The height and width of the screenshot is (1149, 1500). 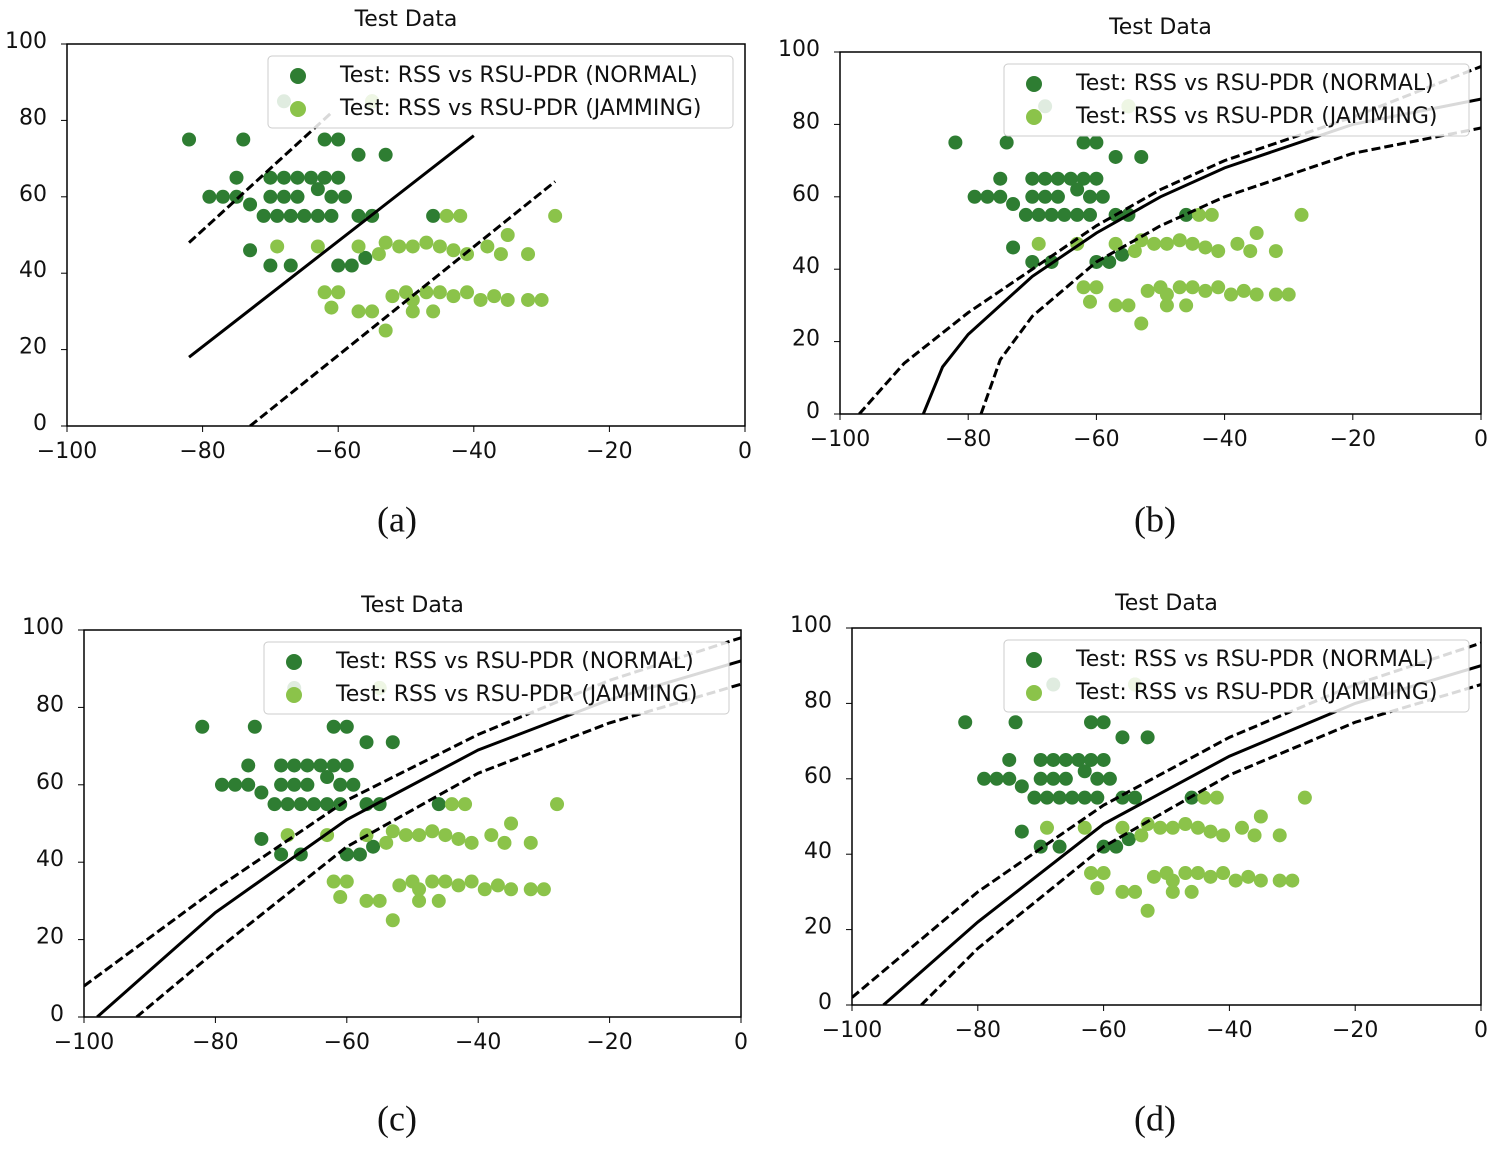 I want to click on x-tick-label: −80, so click(x=968, y=439).